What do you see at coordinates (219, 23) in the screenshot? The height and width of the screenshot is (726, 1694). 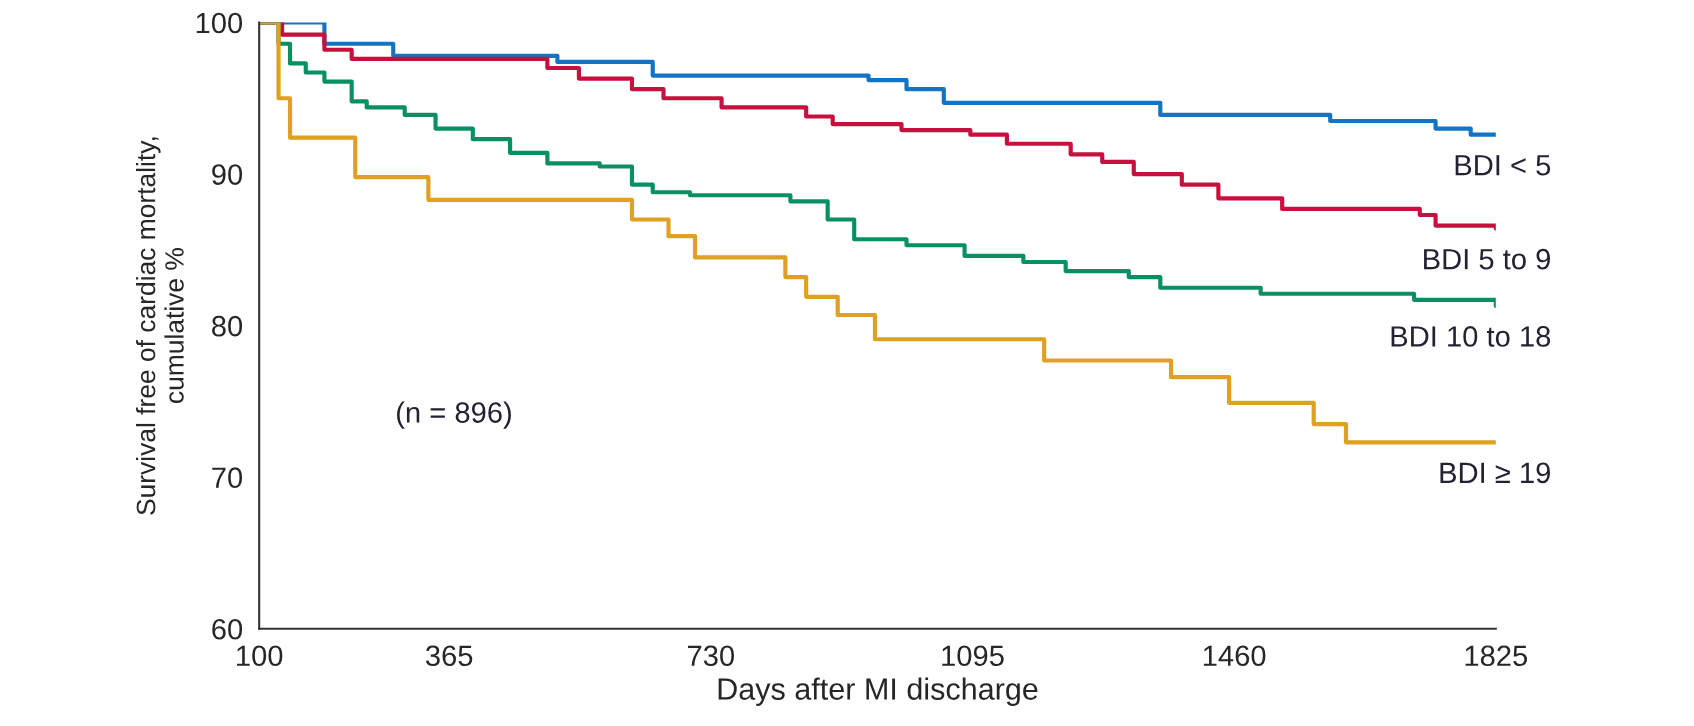 I see `y-tick-label: 100` at bounding box center [219, 23].